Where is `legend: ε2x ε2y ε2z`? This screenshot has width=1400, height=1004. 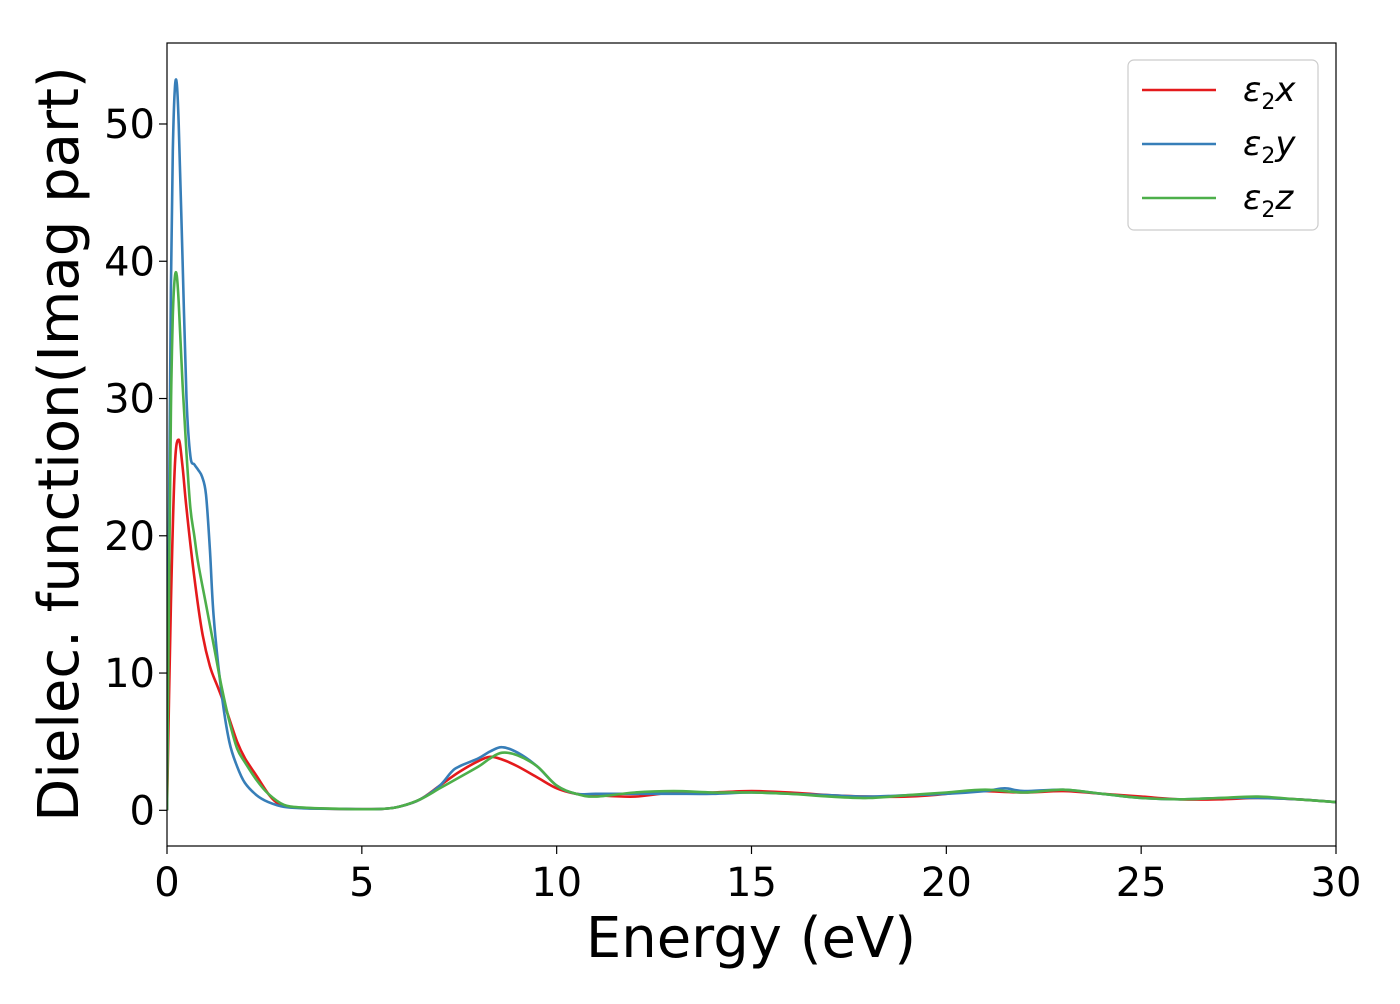 legend: ε2x ε2y ε2z is located at coordinates (1223, 145).